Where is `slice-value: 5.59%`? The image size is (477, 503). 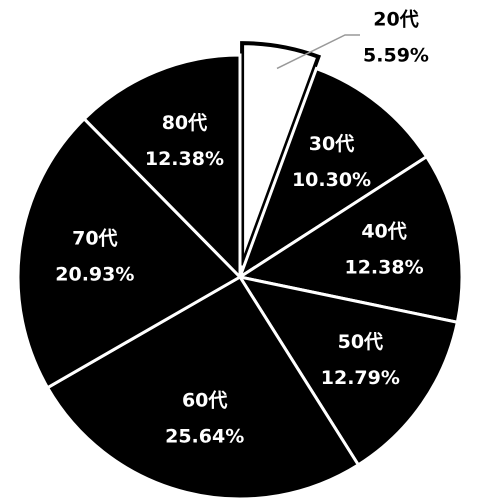 slice-value: 5.59% is located at coordinates (396, 56).